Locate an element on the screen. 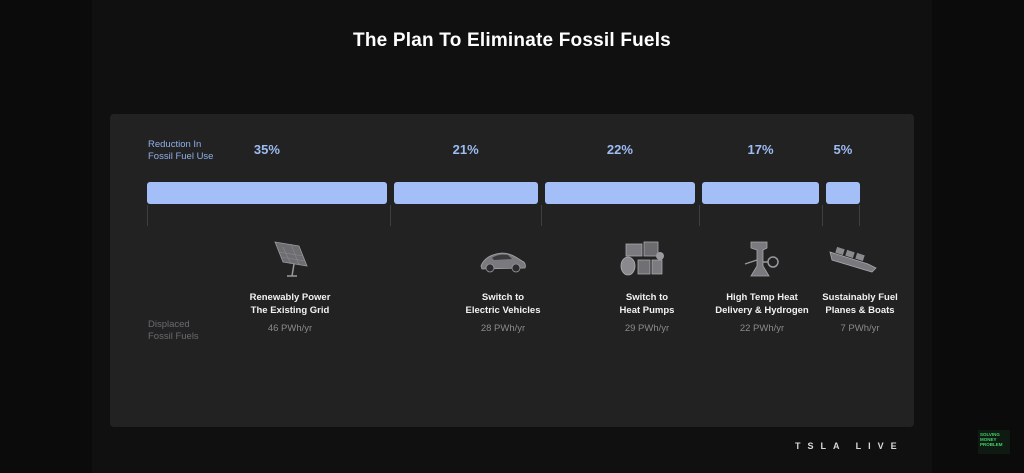 This screenshot has width=1024, height=473. reduction-label: Reduction In Fossil Fuel Use is located at coordinates (180, 151).